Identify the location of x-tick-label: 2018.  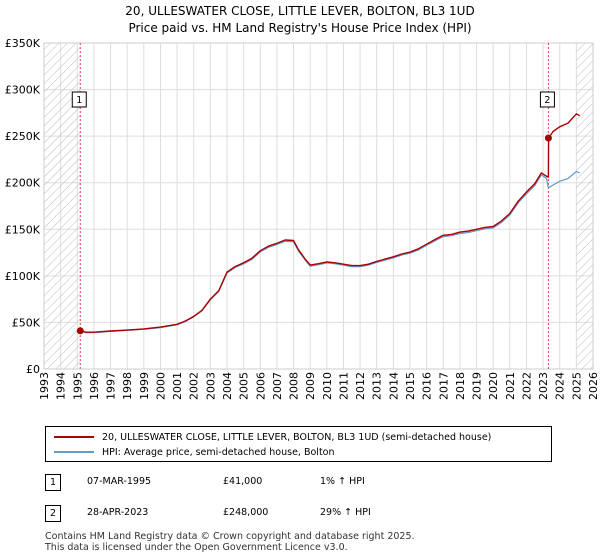
(460, 386).